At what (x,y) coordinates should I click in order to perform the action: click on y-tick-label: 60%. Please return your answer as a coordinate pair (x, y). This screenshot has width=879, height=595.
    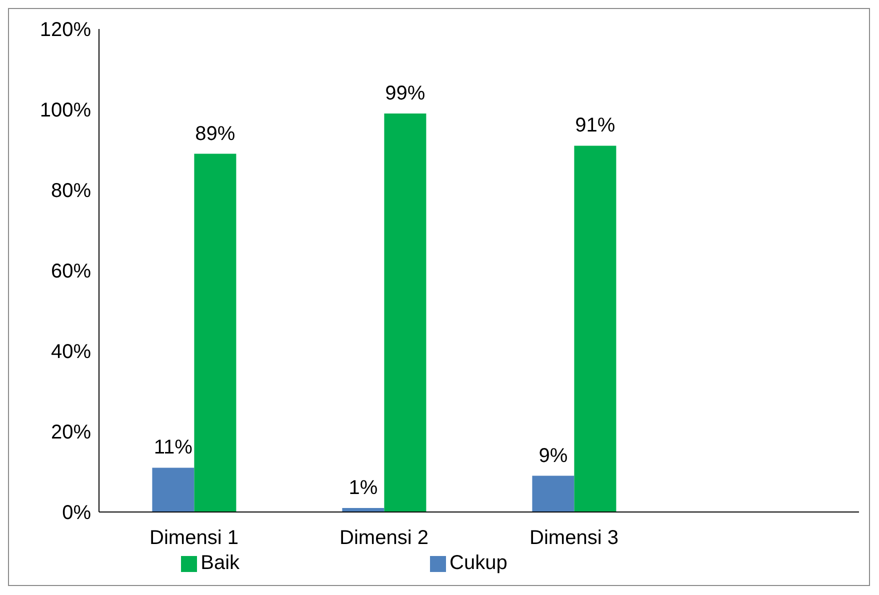
    Looking at the image, I should click on (71, 271).